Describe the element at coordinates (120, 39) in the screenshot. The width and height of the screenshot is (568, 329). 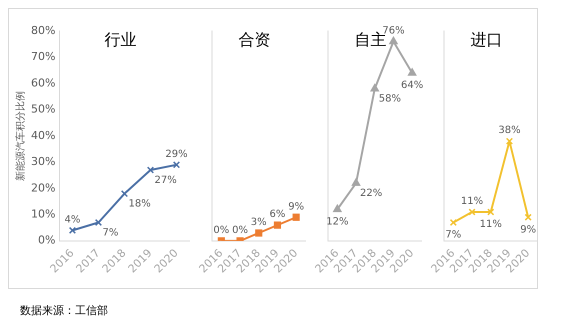
I see `chart-title: 行业` at that location.